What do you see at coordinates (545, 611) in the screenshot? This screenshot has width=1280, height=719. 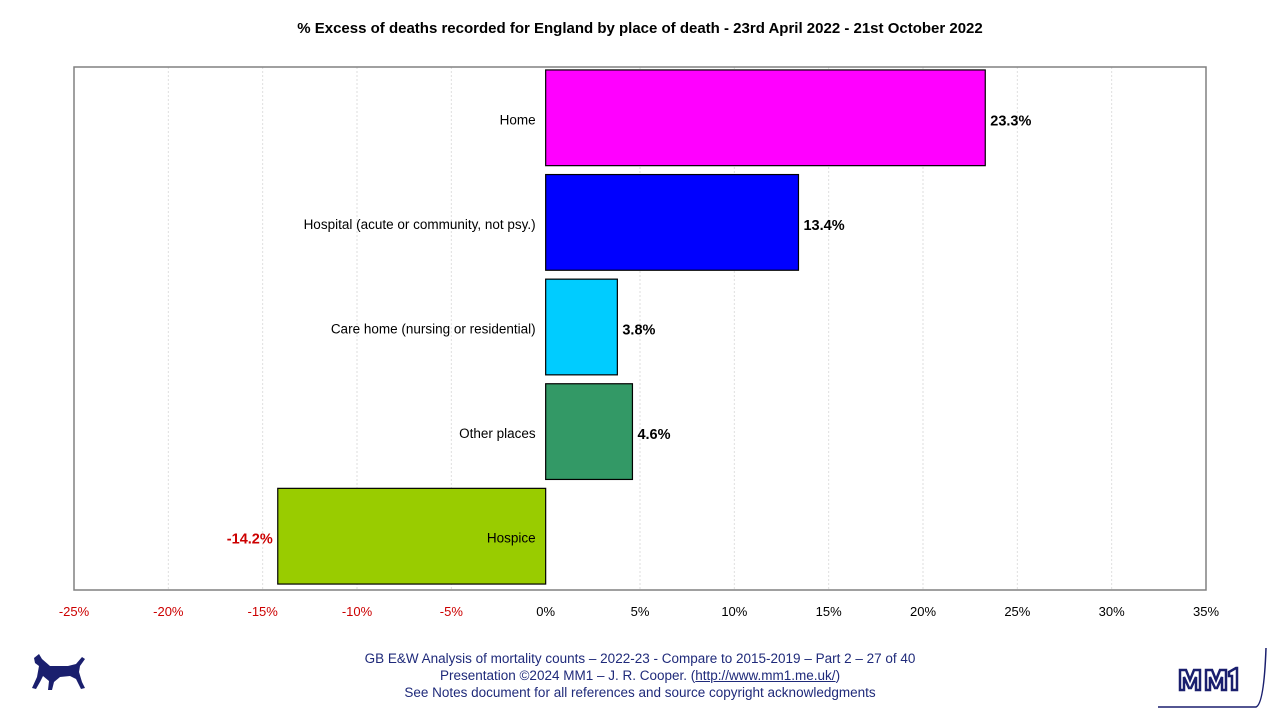 I see `x-tick-label: 0%` at bounding box center [545, 611].